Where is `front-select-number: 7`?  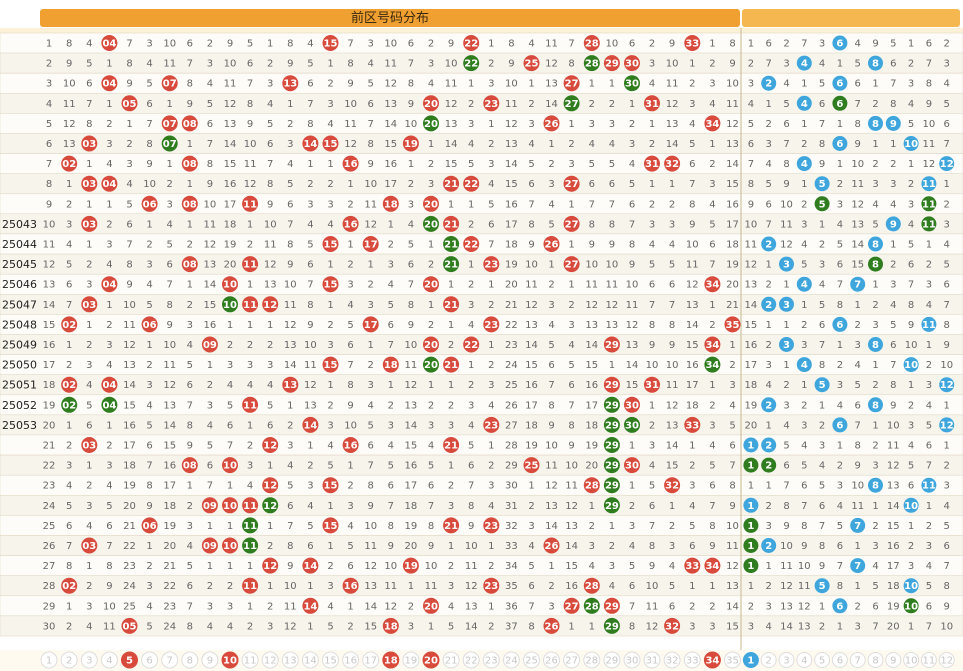
front-select-number: 7 is located at coordinates (170, 661).